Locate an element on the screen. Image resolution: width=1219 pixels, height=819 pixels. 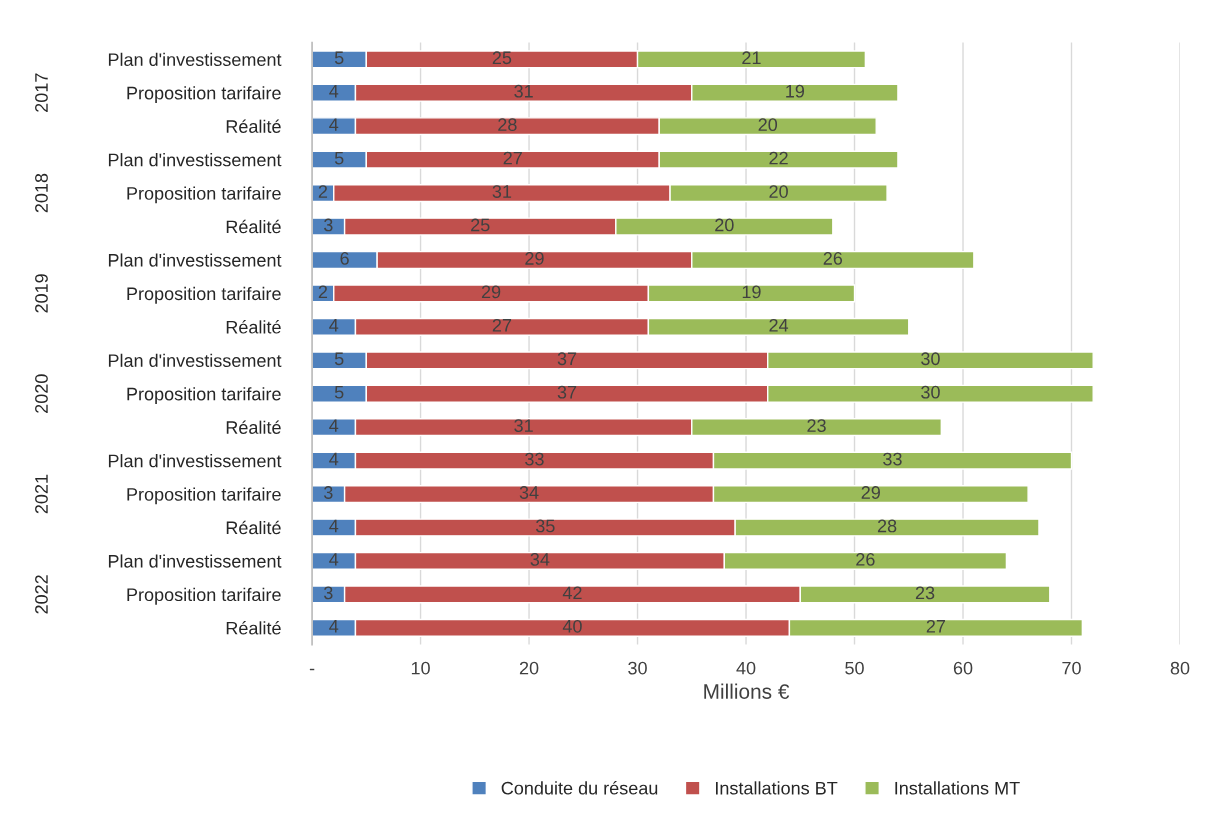
x-axis-title: Millions € is located at coordinates (747, 691).